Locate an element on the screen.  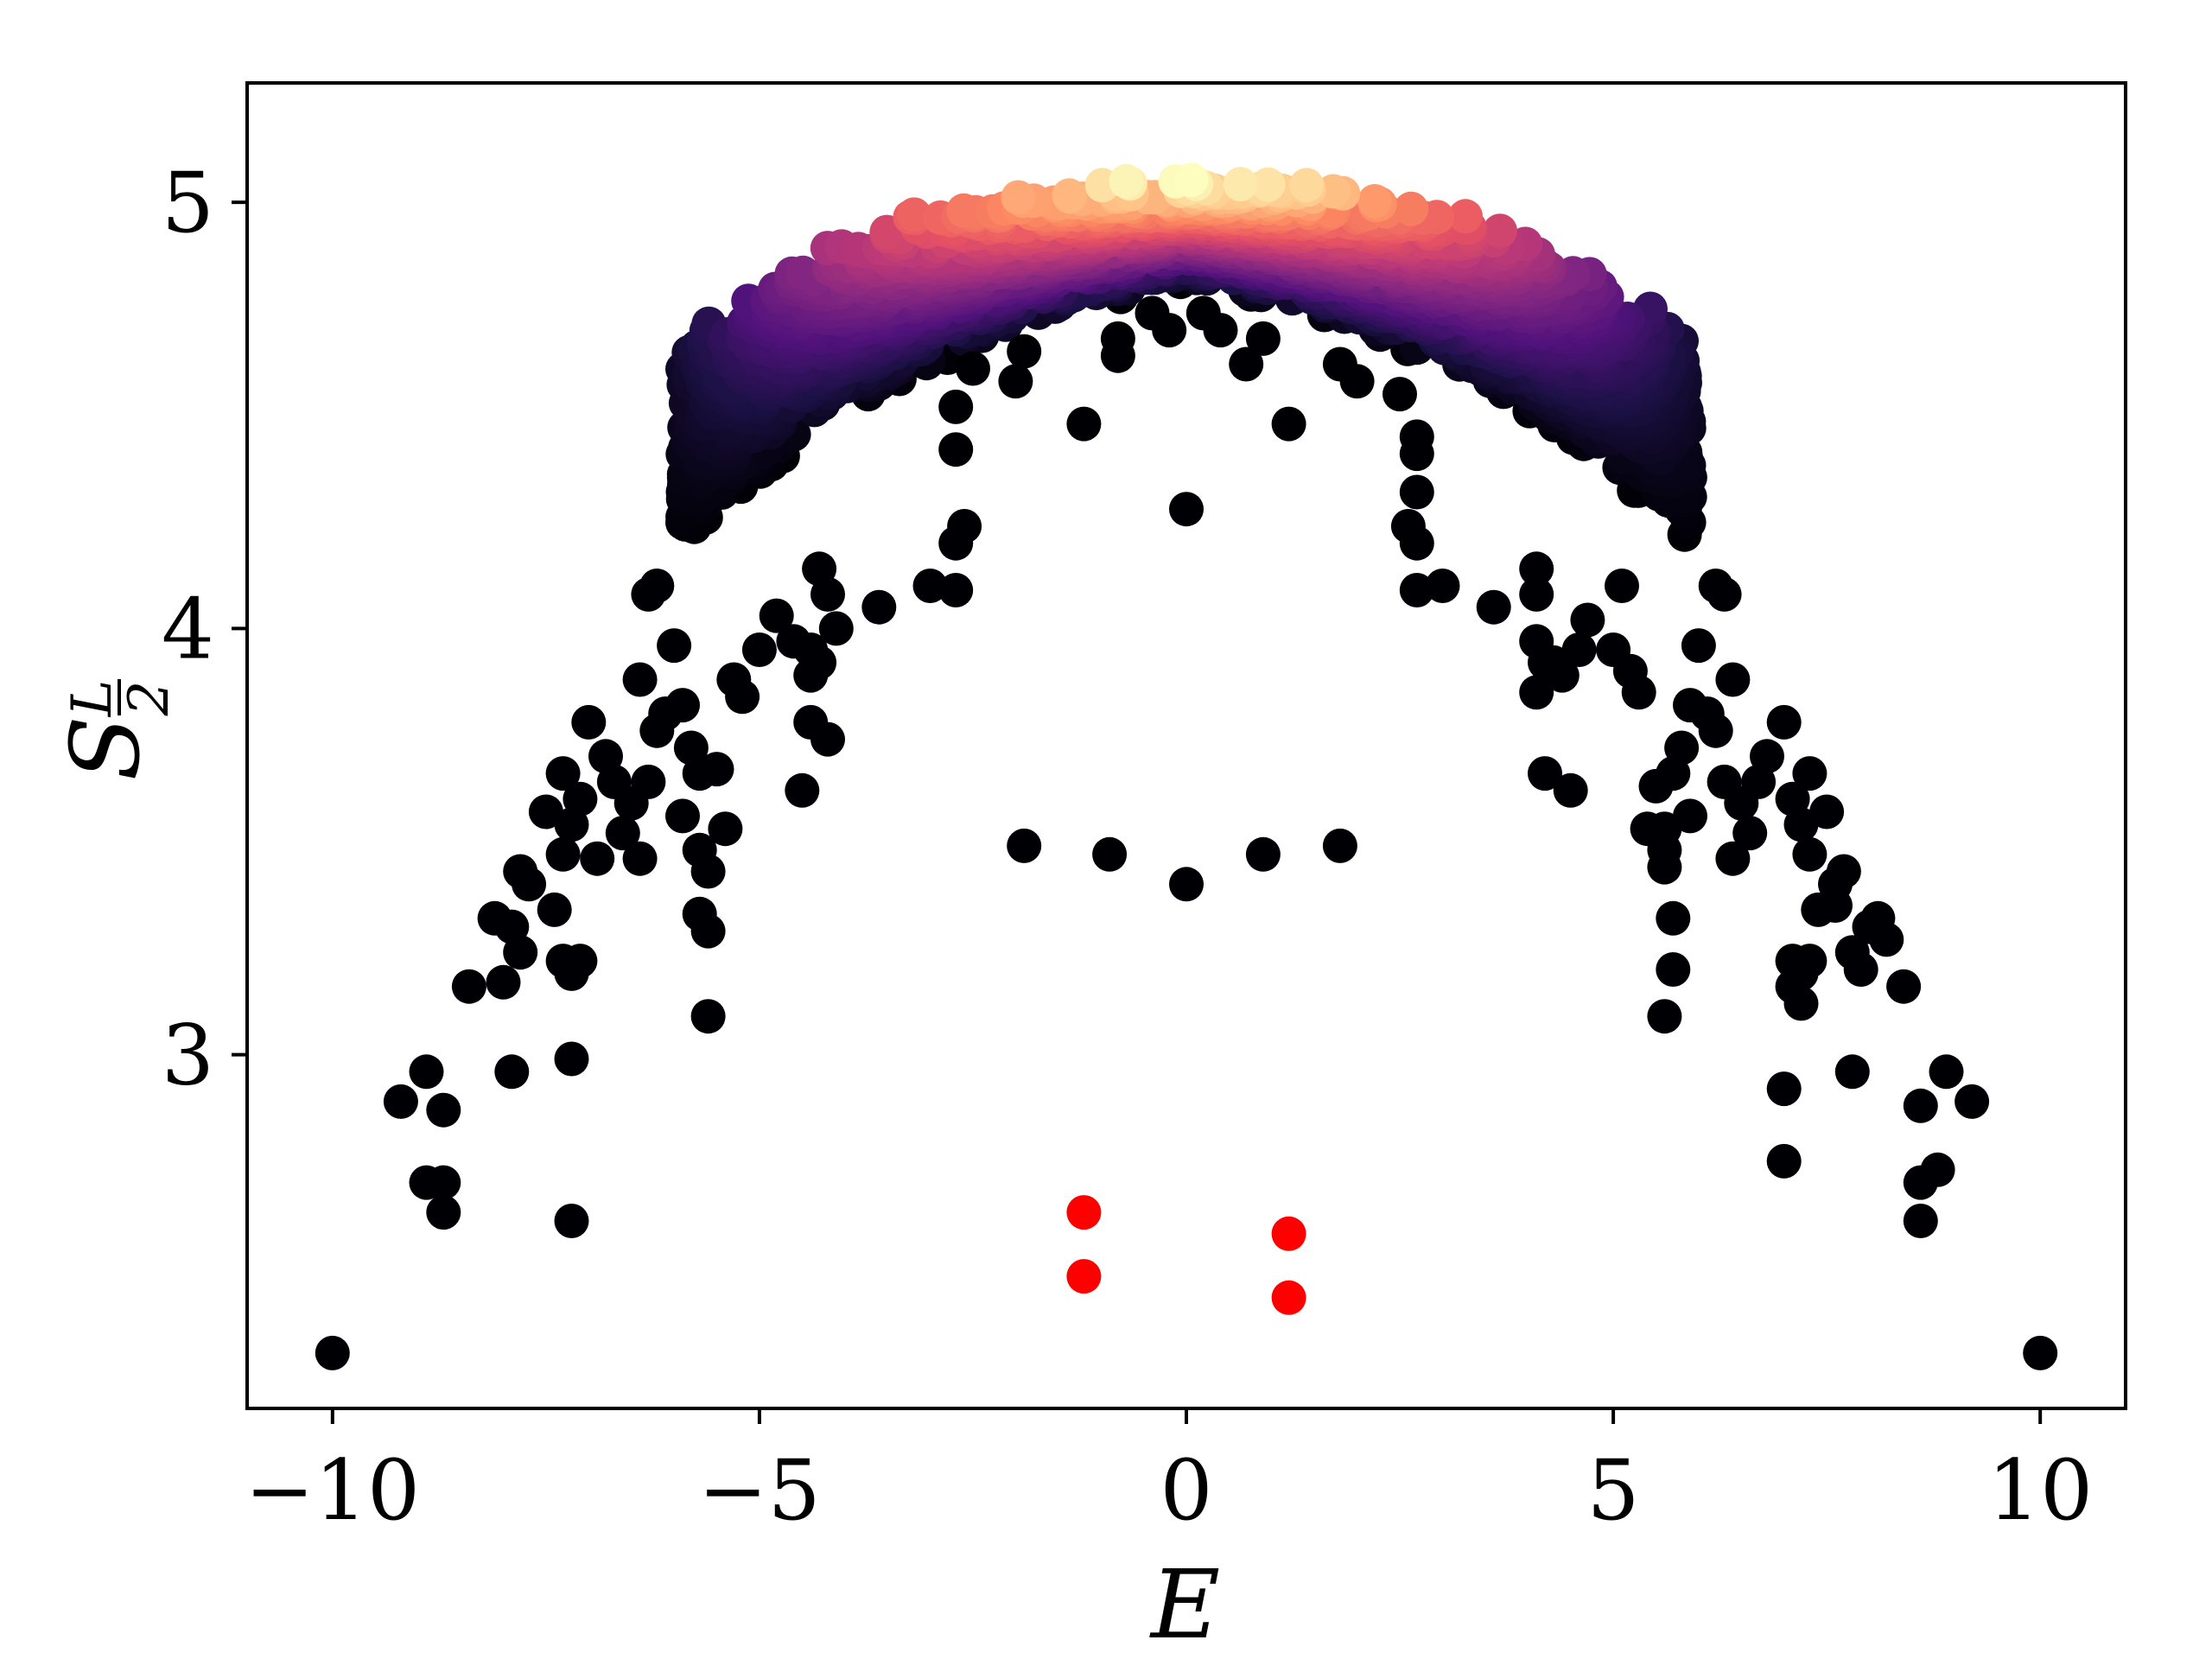
y-axis-label: S L 2 is located at coordinates (115, 730).